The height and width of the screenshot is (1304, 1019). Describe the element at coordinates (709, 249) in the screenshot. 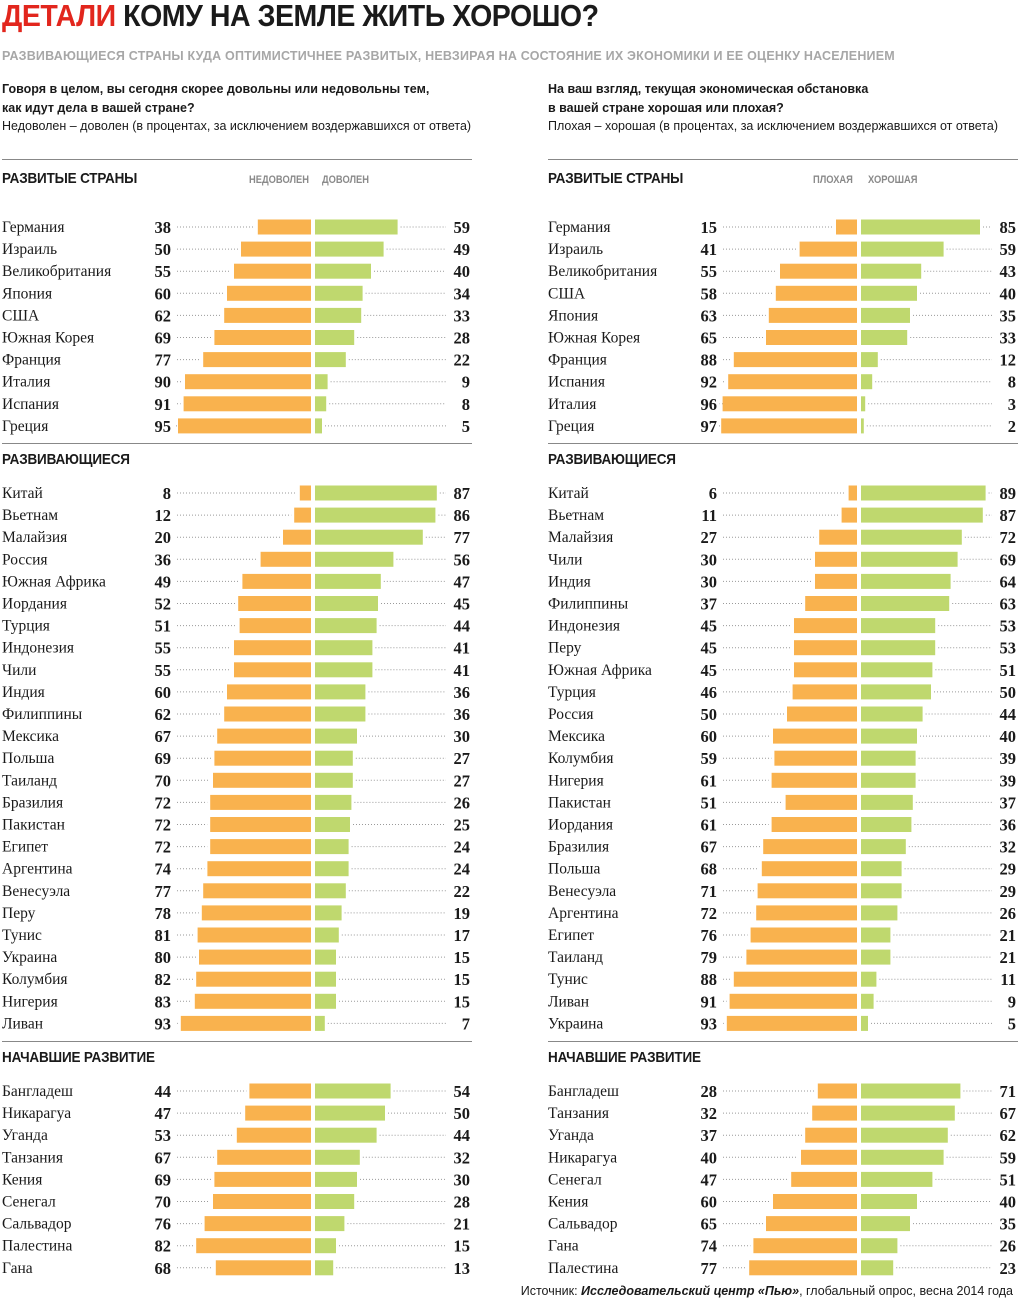

I see `negative-value-label: 41` at that location.